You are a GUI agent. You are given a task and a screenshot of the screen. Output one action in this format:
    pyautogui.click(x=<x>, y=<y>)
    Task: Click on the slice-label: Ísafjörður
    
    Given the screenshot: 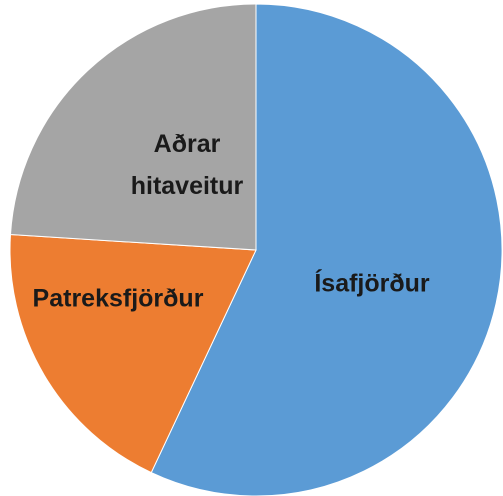 What is the action you would take?
    pyautogui.click(x=372, y=283)
    